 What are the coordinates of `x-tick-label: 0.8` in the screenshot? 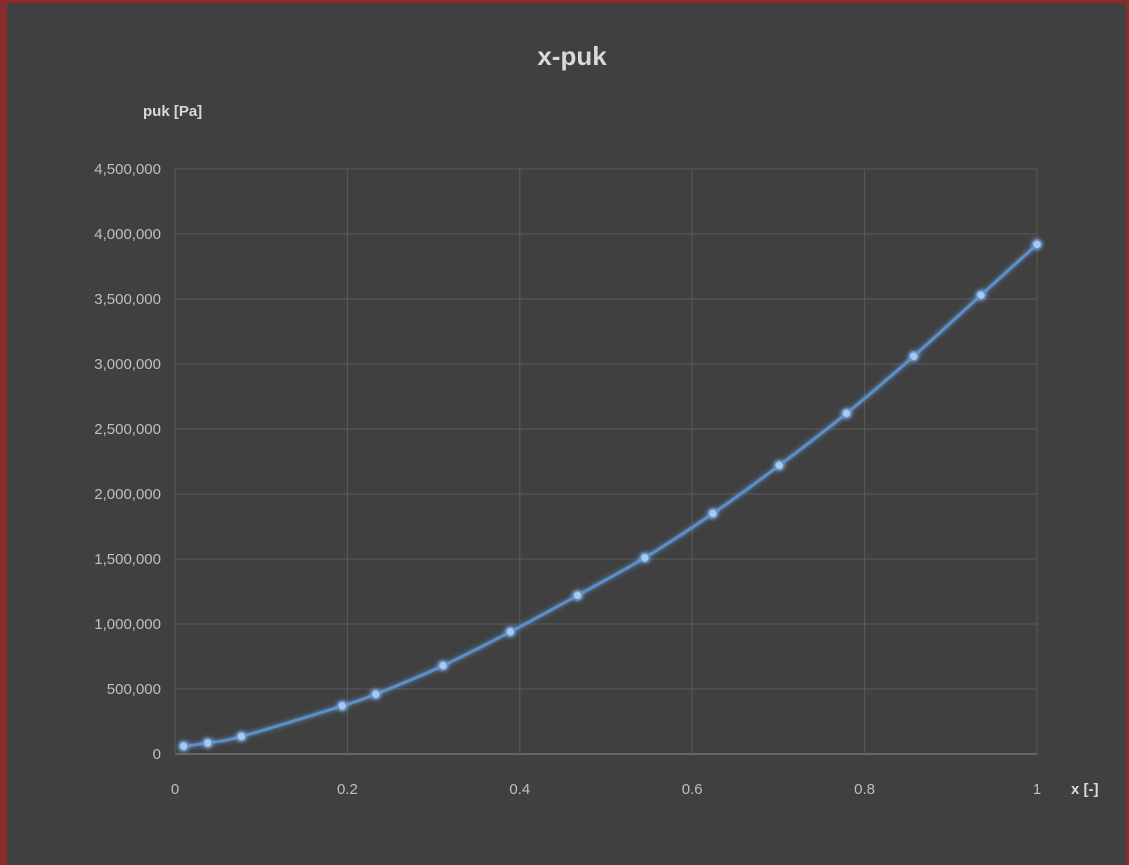 It's located at (864, 789).